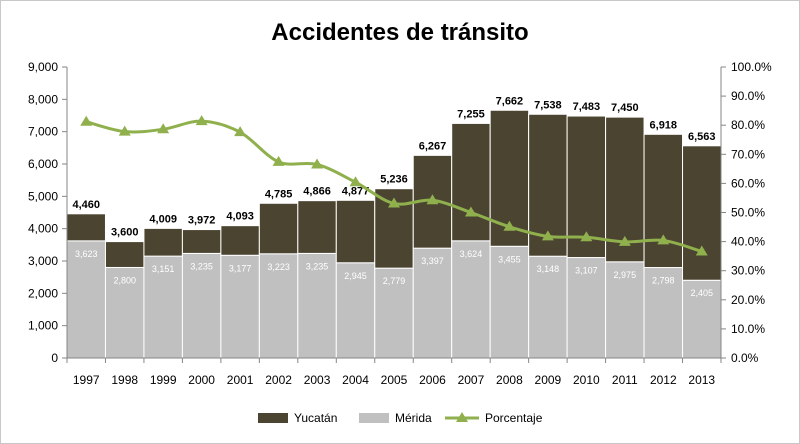  What do you see at coordinates (701, 380) in the screenshot?
I see `x-tick-label: 2013` at bounding box center [701, 380].